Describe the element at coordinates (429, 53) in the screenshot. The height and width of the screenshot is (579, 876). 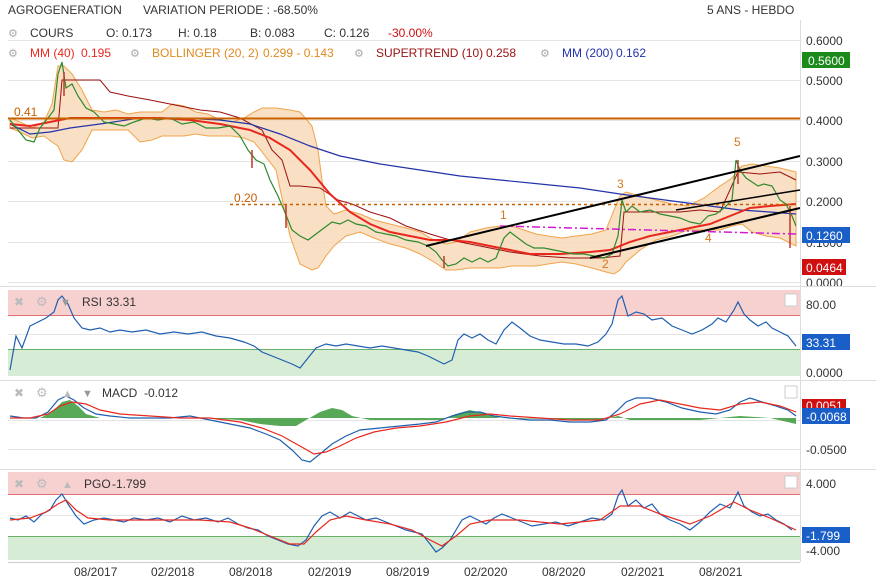
I see `supertrend-legend: SUPERTREND (10)` at that location.